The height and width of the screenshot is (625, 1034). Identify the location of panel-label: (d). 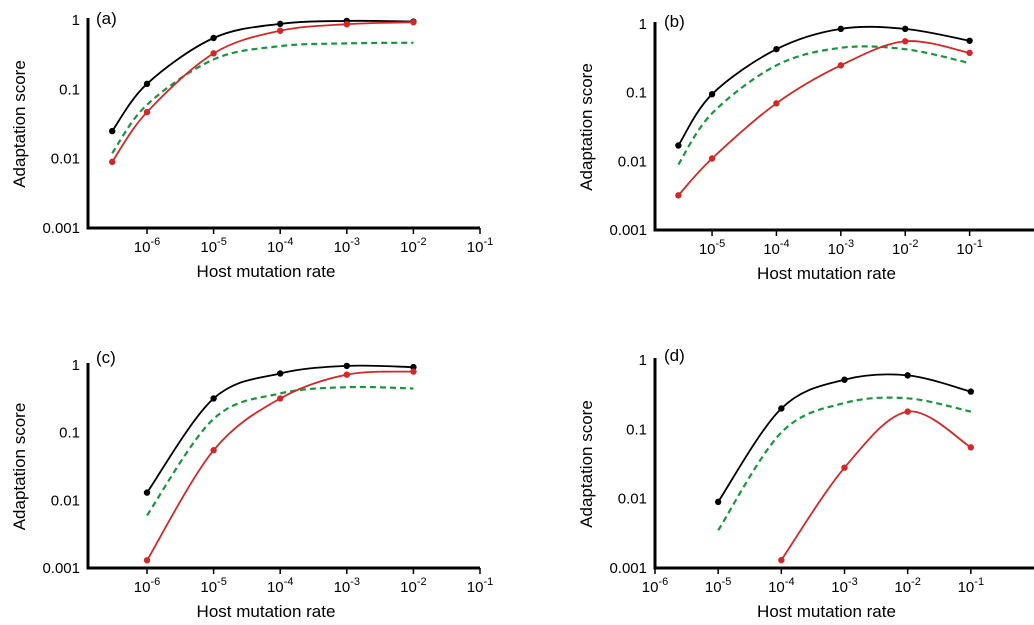
(674, 355).